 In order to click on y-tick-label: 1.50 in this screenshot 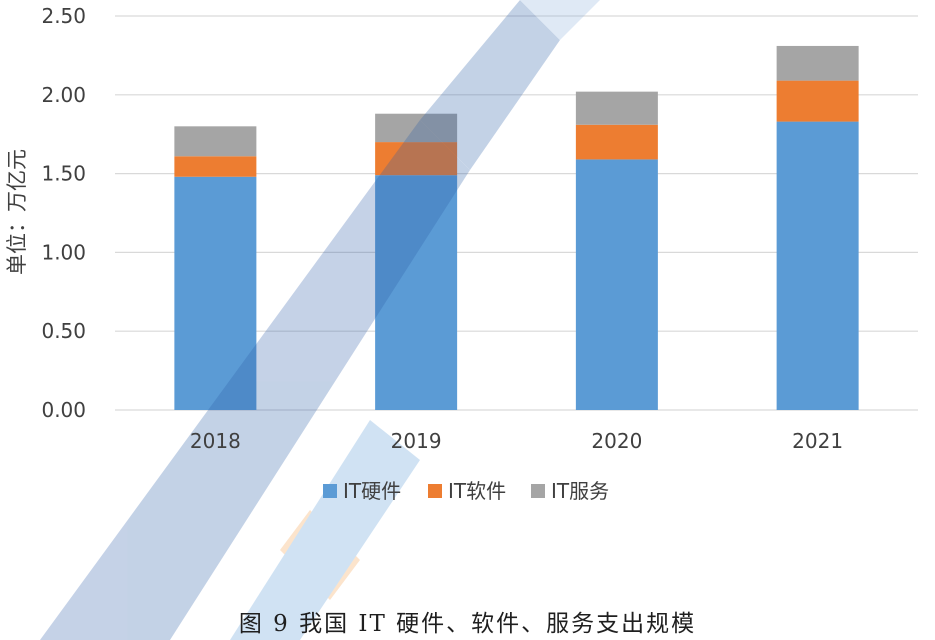, I will do `click(63, 174)`.